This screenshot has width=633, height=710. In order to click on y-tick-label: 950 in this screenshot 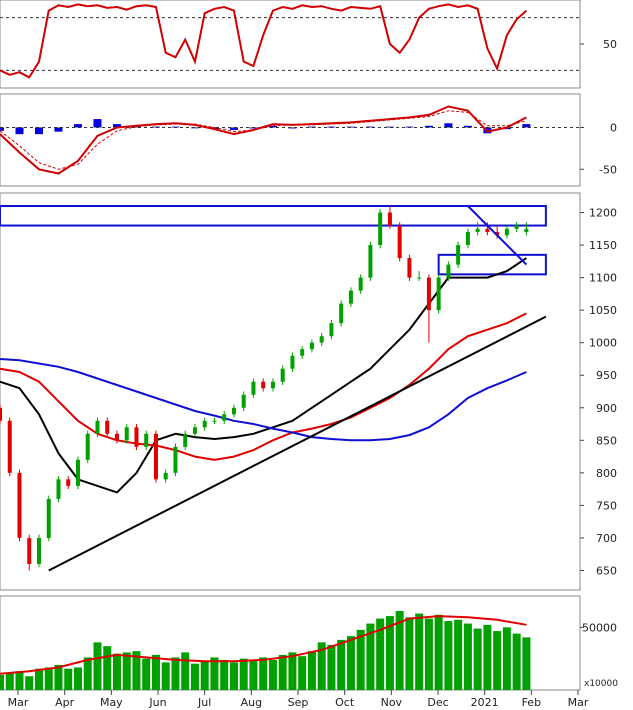, I will do `click(606, 375)`.